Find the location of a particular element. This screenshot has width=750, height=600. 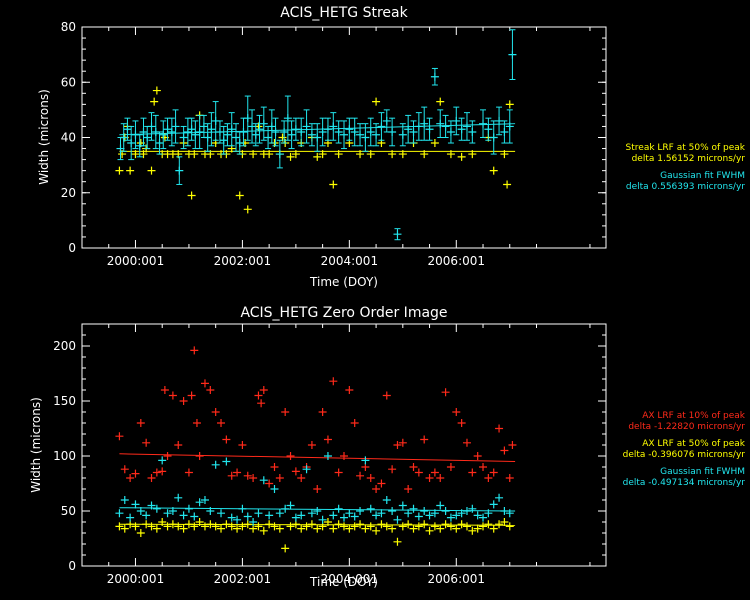

zero-order-legend-line: Gaussian fit FWHM is located at coordinates (702, 472).